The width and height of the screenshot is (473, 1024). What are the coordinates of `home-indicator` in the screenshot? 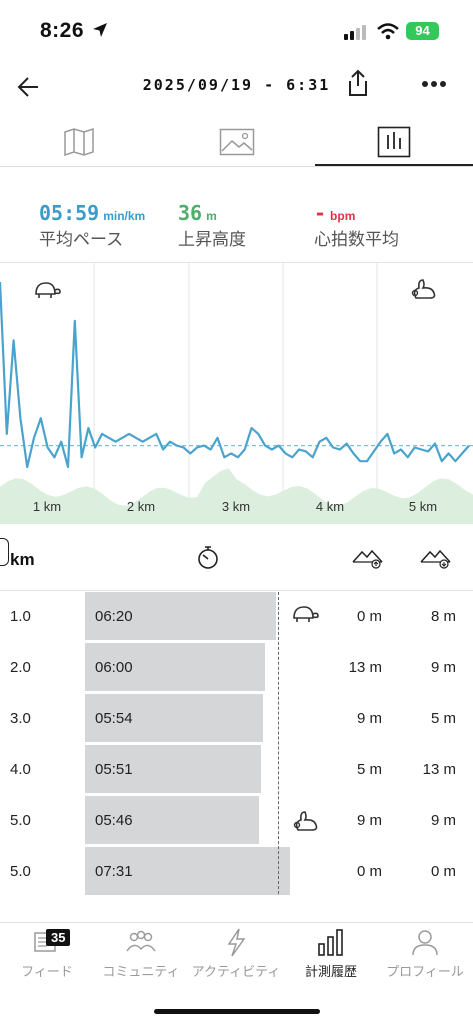 It's located at (237, 1011).